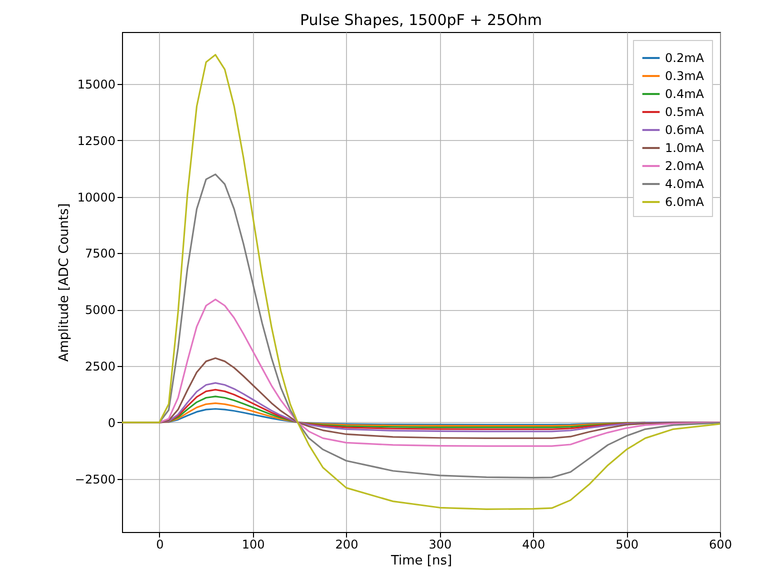  What do you see at coordinates (100, 253) in the screenshot?
I see `y-tick-label: 7500` at bounding box center [100, 253].